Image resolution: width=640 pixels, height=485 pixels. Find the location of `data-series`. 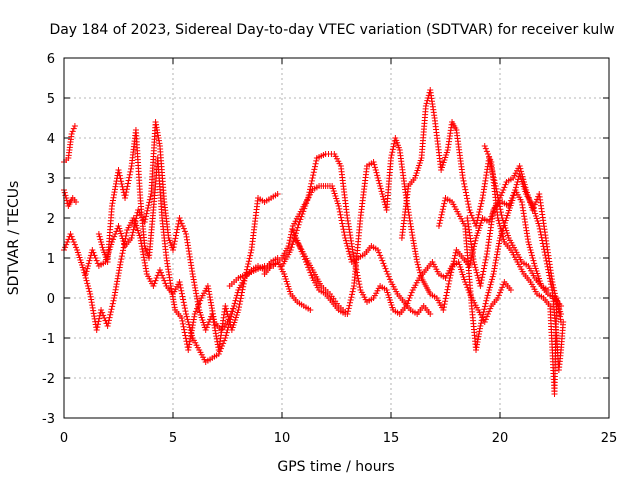

data-series is located at coordinates (514, 240).